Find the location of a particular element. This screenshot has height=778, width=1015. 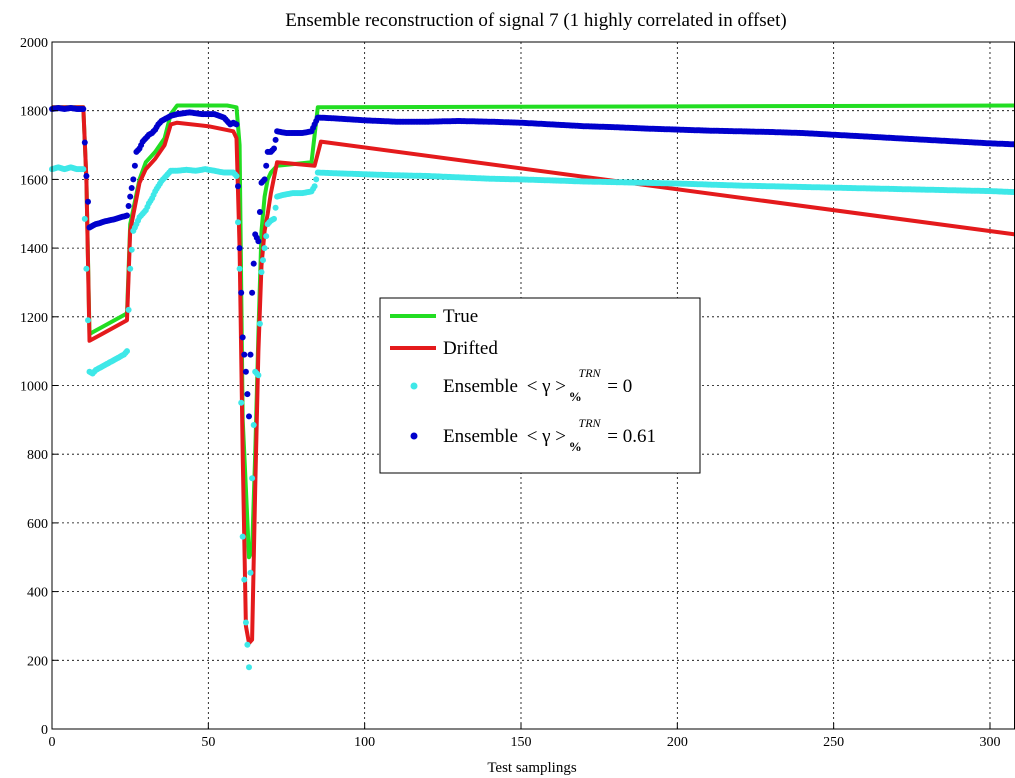

y-tick-label: 200 is located at coordinates (37, 661).